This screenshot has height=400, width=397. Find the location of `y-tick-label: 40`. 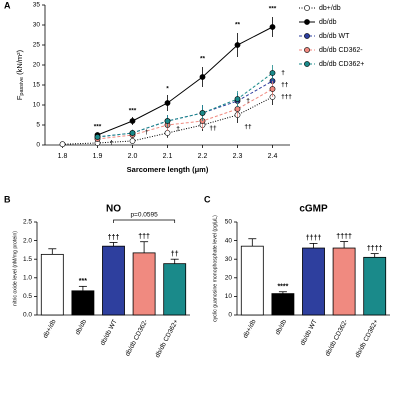

y-tick-label: 40 is located at coordinates (229, 240).